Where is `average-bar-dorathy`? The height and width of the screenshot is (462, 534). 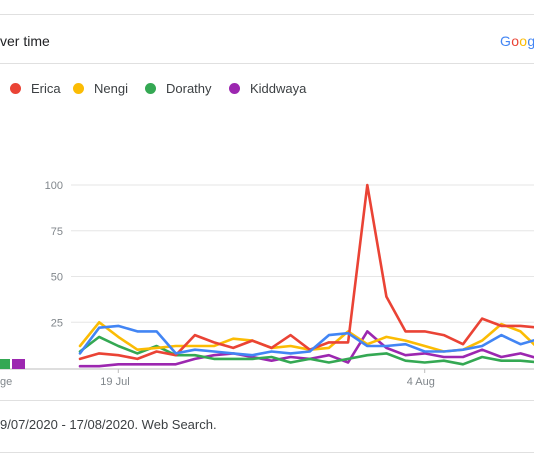
average-bar-dorathy is located at coordinates (5, 364).